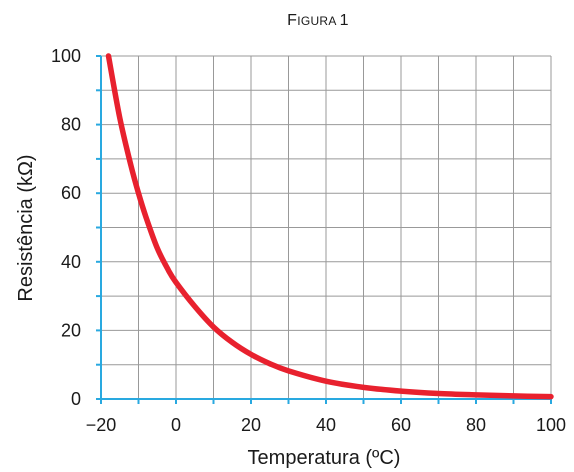 The width and height of the screenshot is (574, 472). Describe the element at coordinates (71, 330) in the screenshot. I see `y-tick-label: 20` at that location.